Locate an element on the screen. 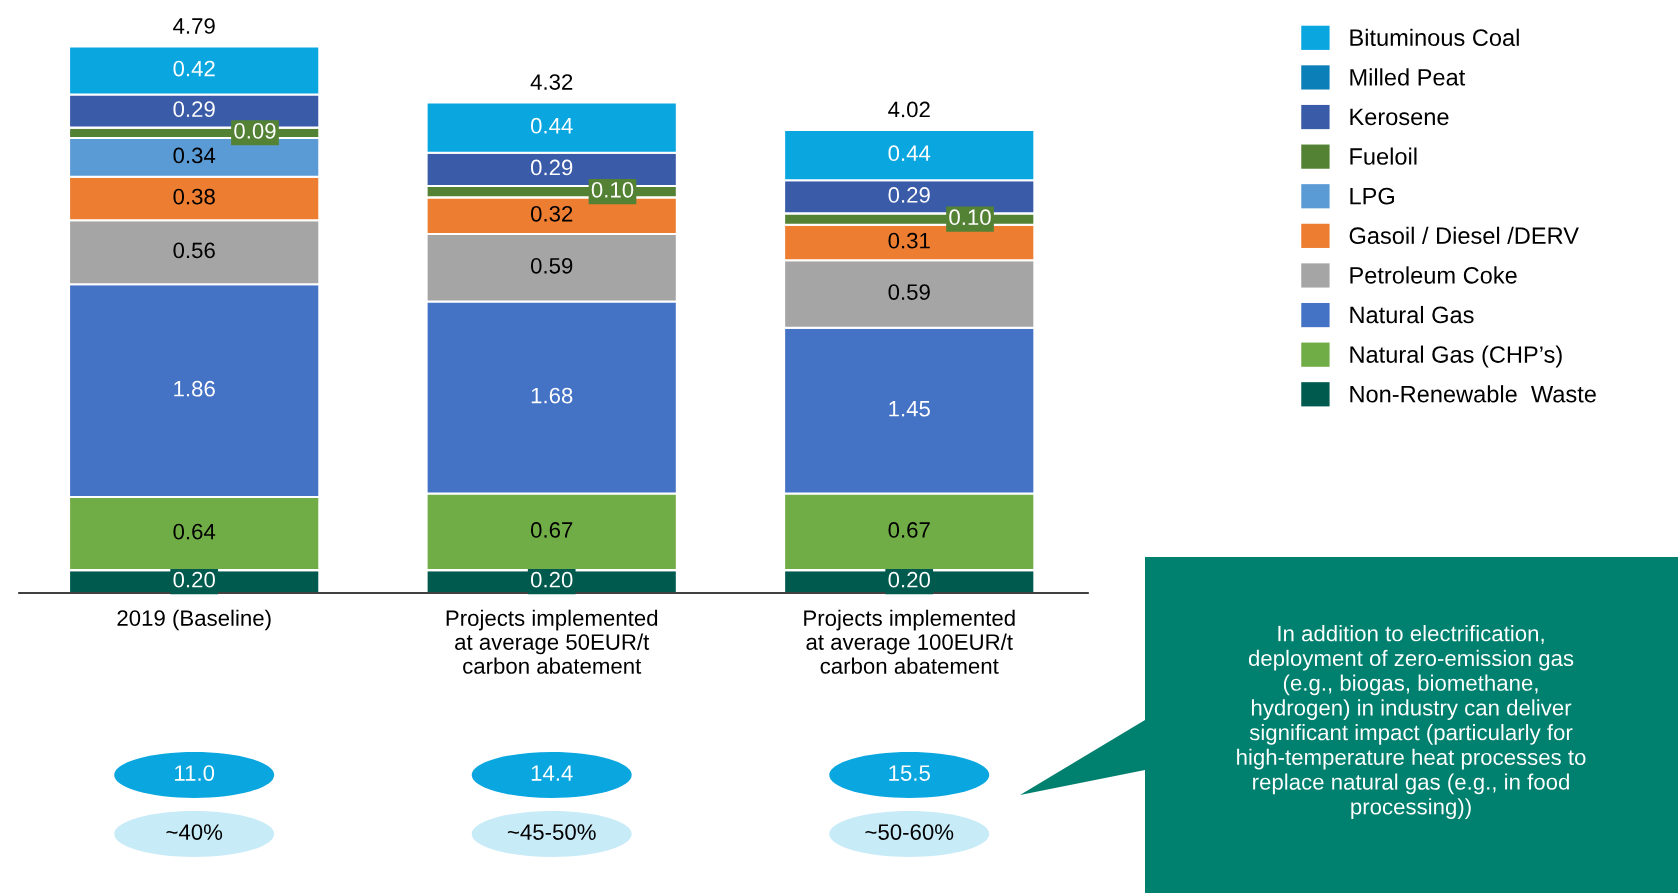  data-label: 0.09 is located at coordinates (255, 131).